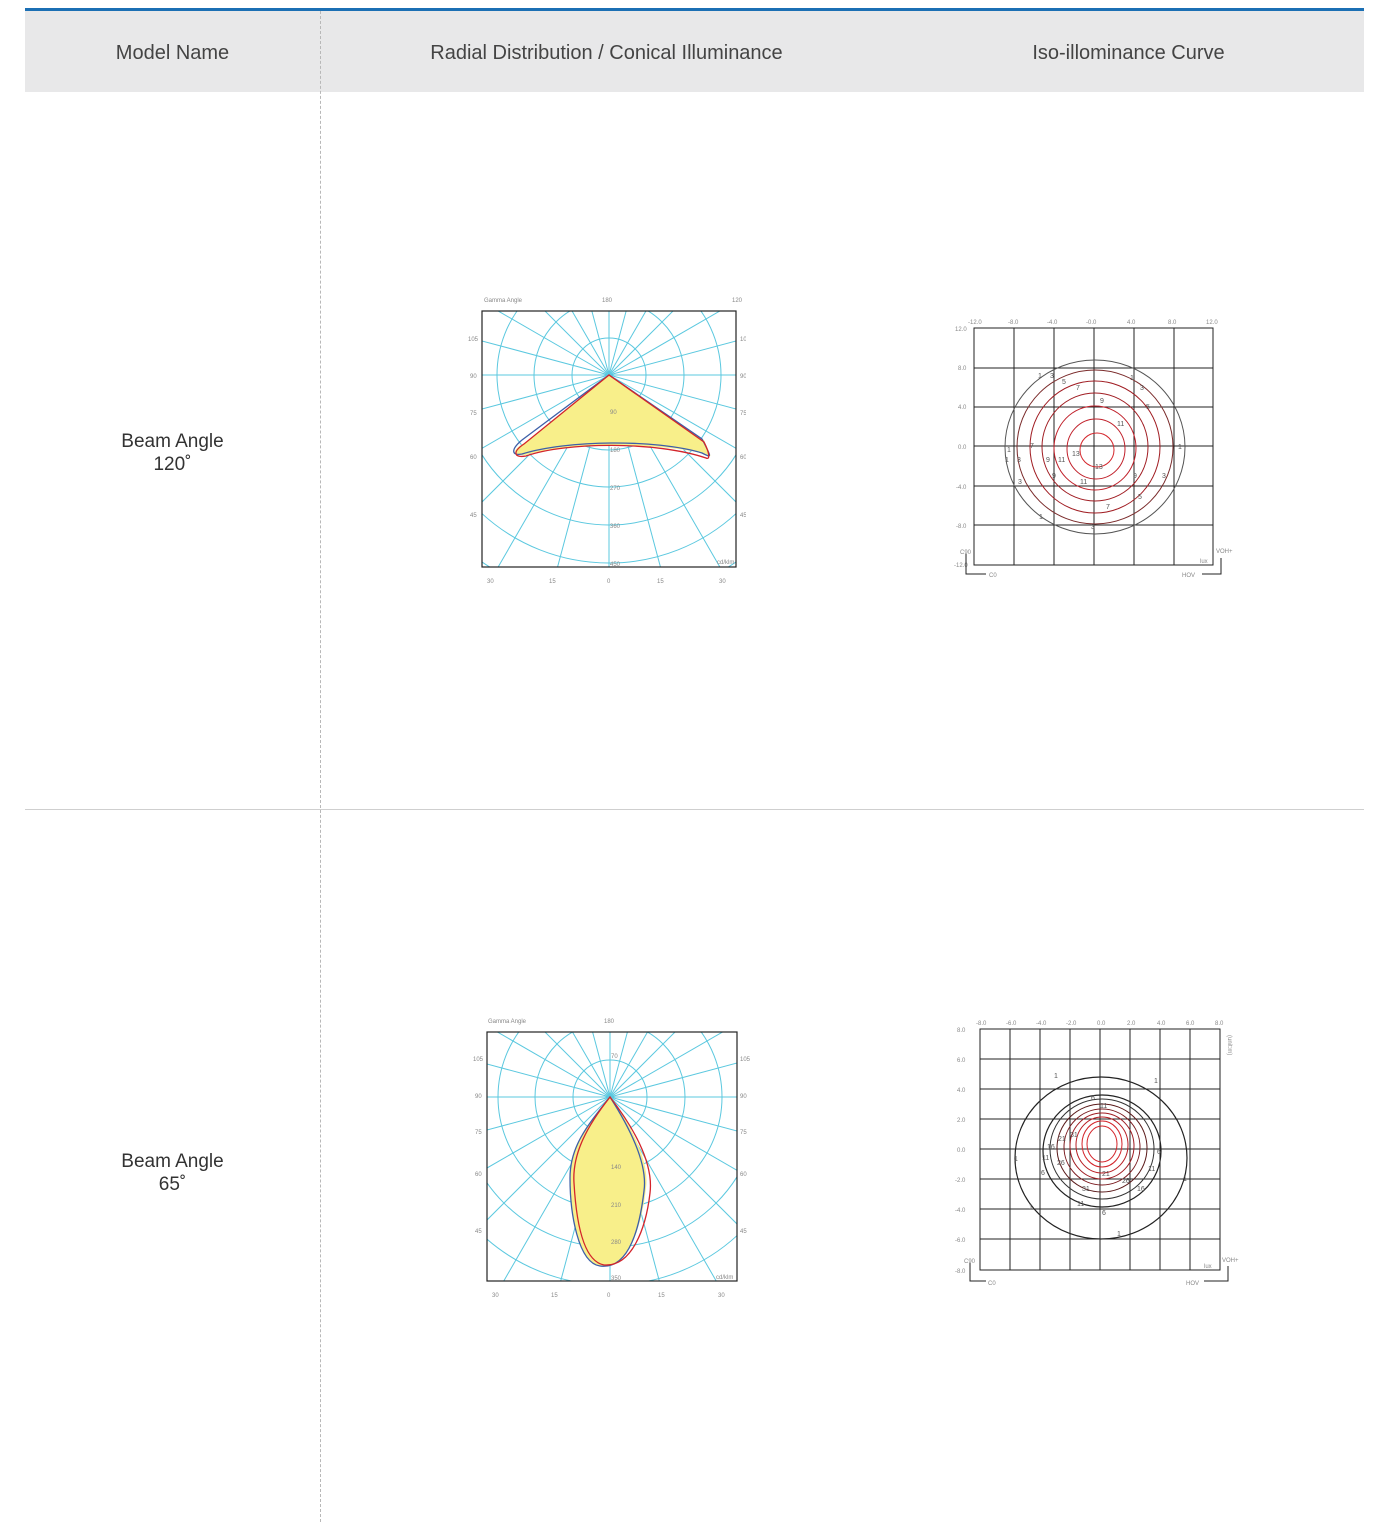 This screenshot has height=1522, width=1382. Describe the element at coordinates (616, 1168) in the screenshot. I see `ring-label: 140` at that location.